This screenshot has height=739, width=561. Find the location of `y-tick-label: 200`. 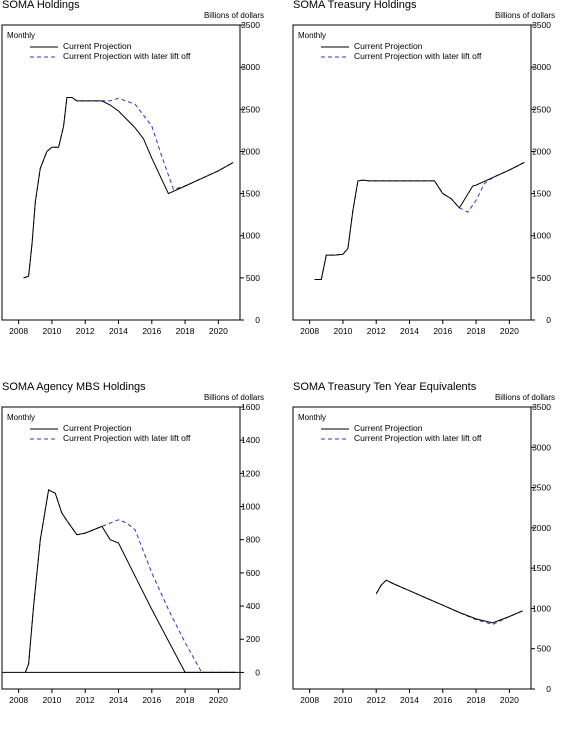

y-tick-label: 200 is located at coordinates (253, 639).